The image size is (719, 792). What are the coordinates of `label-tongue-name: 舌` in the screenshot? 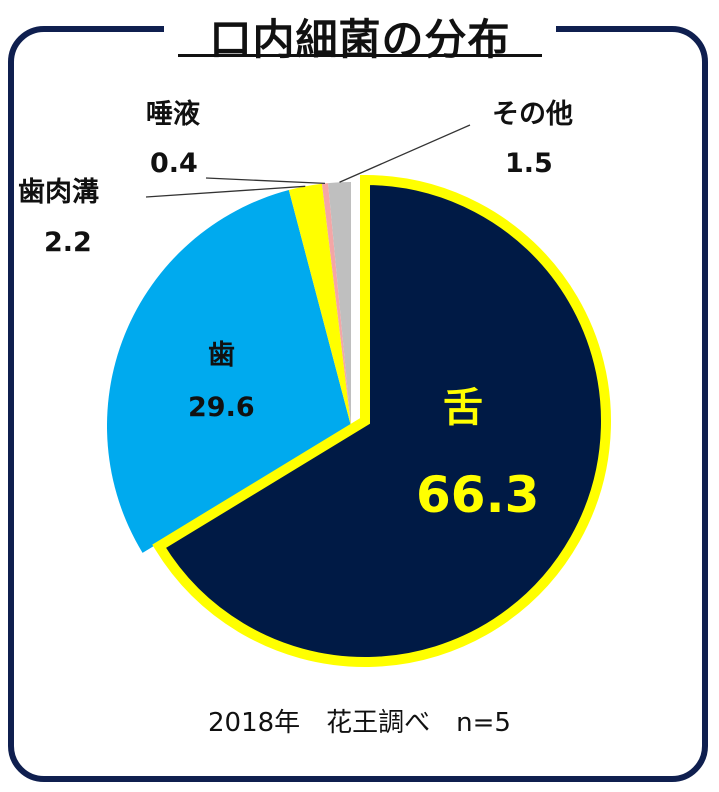 It's located at (463, 408).